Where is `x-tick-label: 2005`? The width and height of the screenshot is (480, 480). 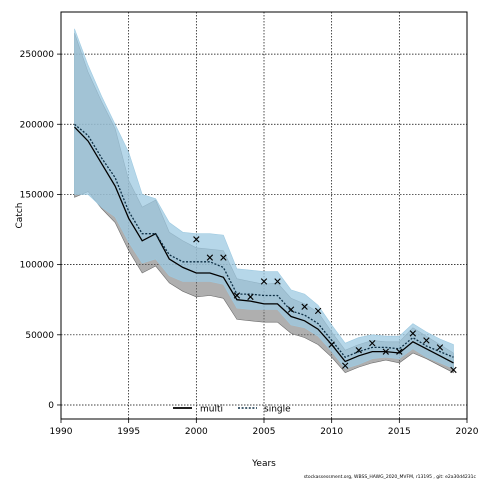 x-tick-label: 2005 is located at coordinates (264, 432).